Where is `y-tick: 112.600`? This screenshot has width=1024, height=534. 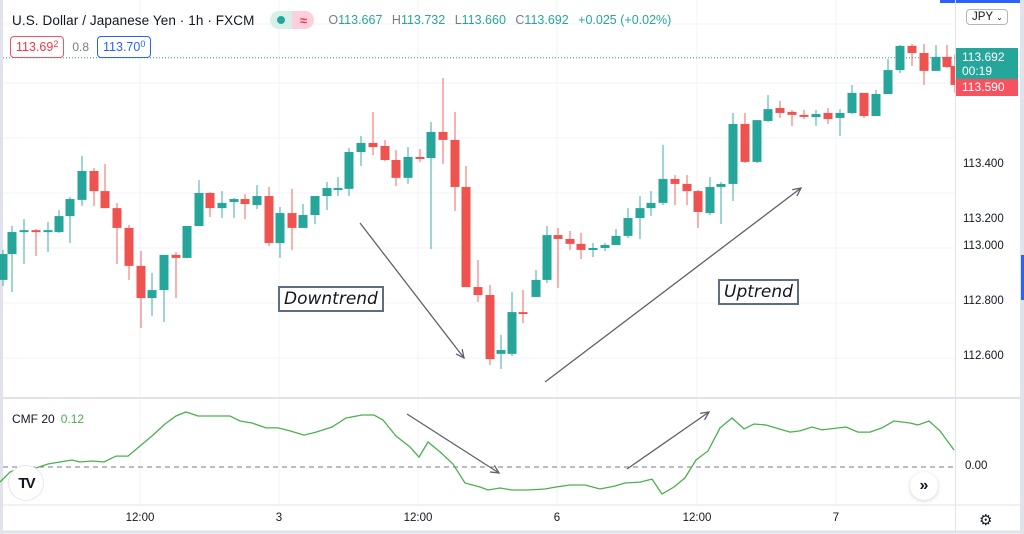
y-tick: 112.600 is located at coordinates (983, 356).